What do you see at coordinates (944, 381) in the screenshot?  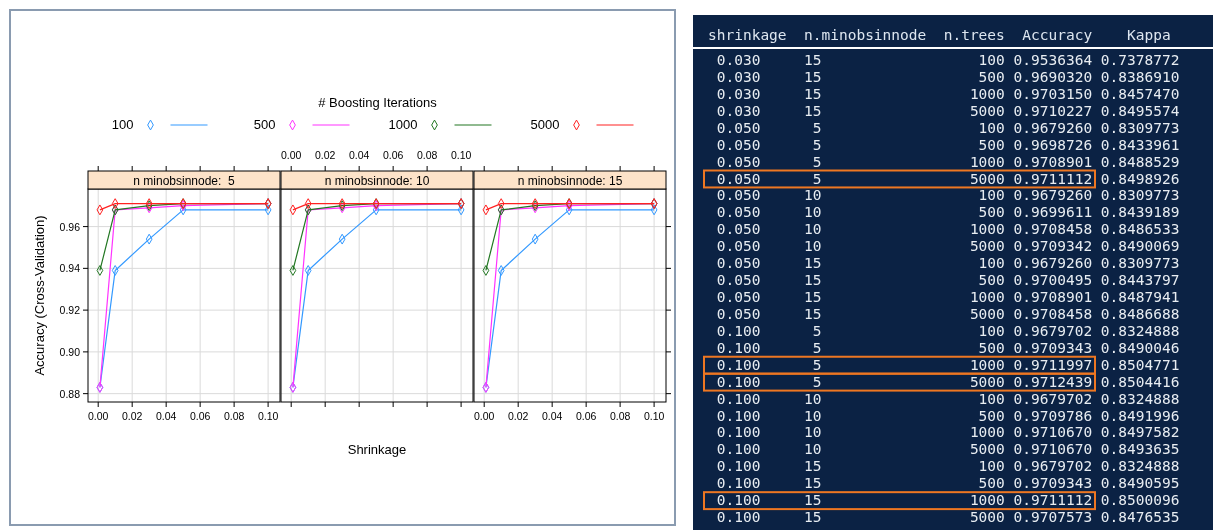 I see `text: 0.100 5 5000 0.9712439 0.8504416` at bounding box center [944, 381].